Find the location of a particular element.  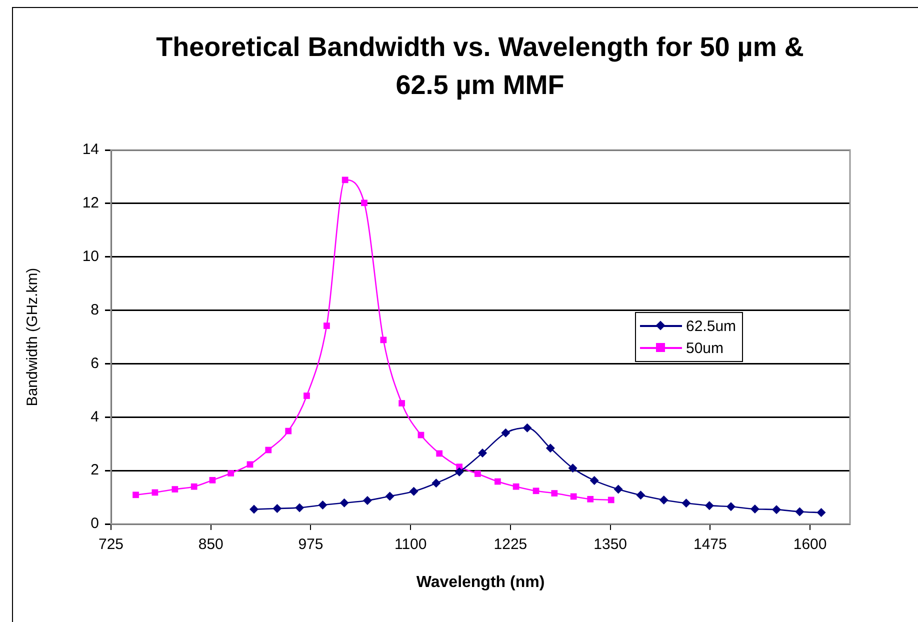

x-tick-label: 1600 is located at coordinates (810, 545).